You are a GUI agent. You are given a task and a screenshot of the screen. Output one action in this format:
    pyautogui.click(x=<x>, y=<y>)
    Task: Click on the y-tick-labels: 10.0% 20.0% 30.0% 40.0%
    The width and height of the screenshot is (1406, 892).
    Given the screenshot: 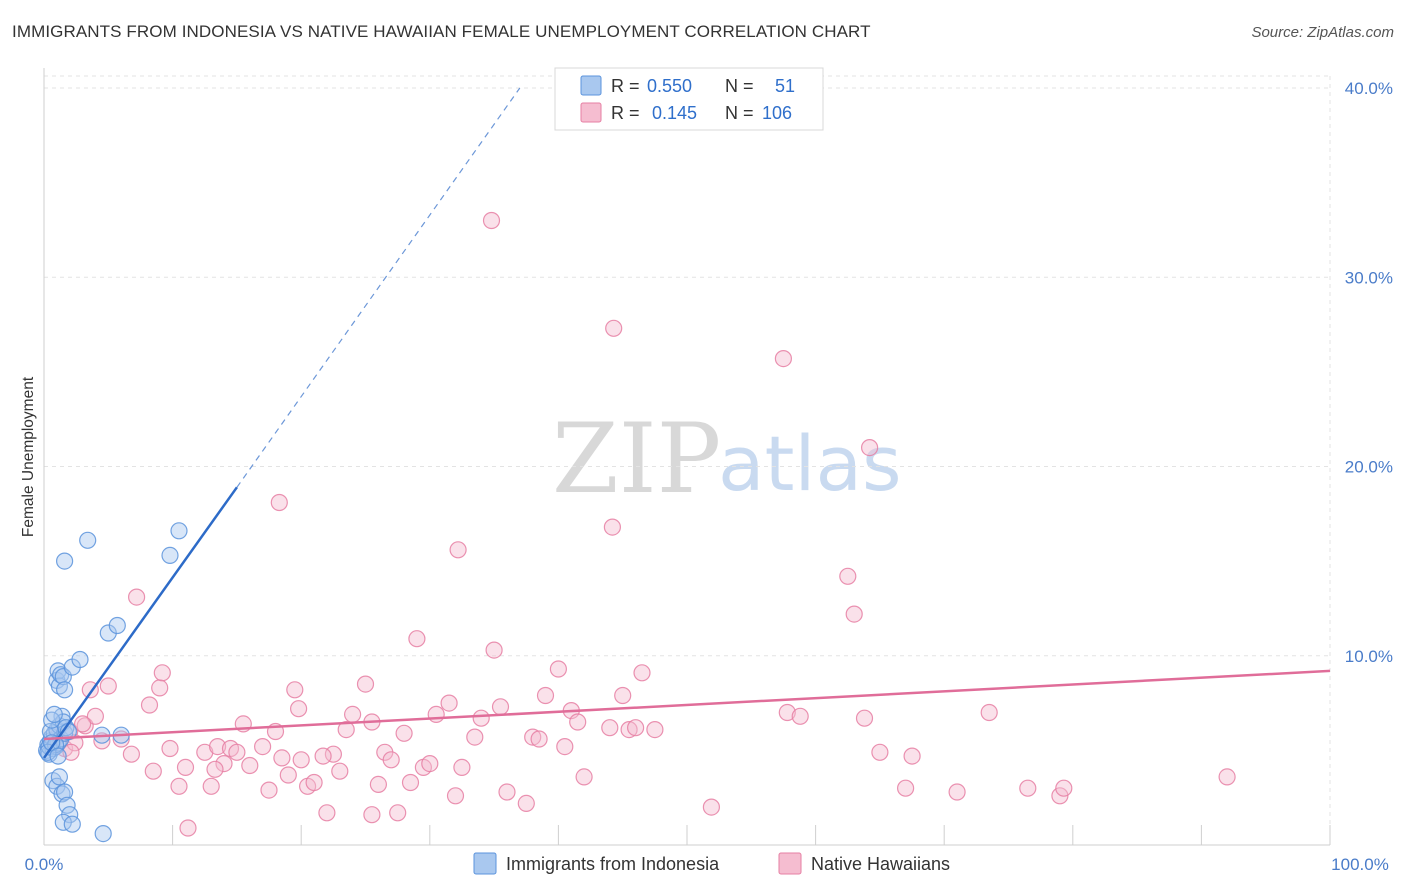 What is the action you would take?
    pyautogui.click(x=1369, y=372)
    